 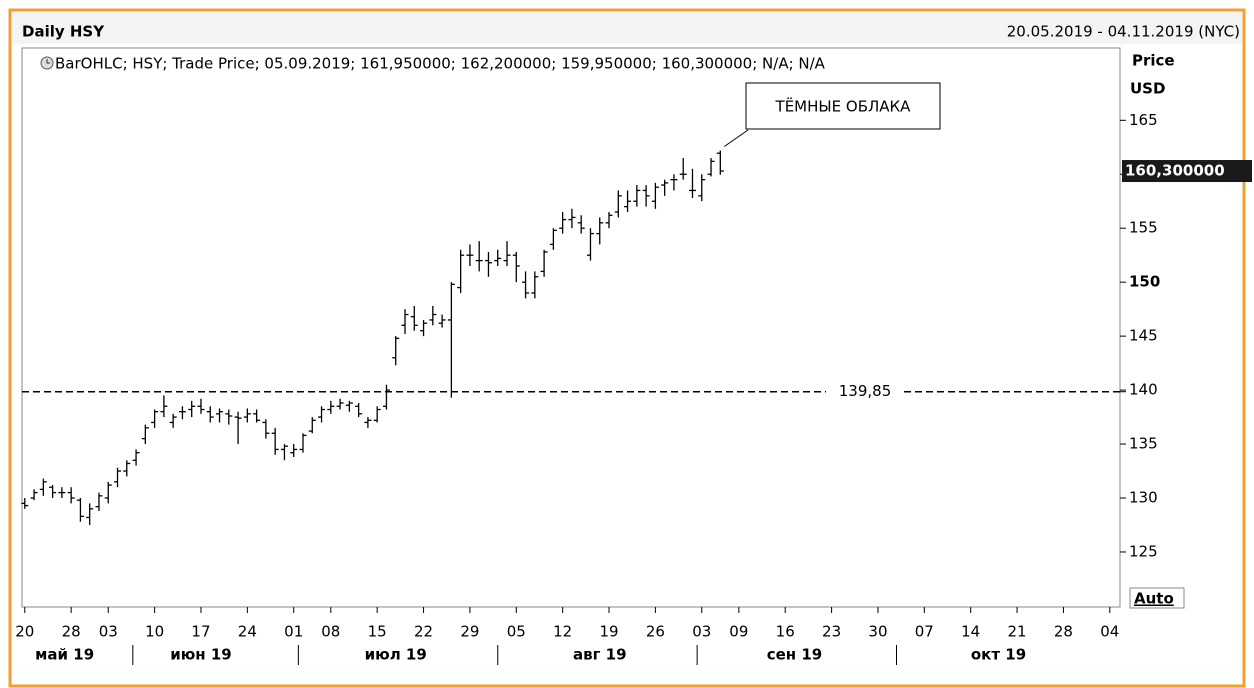 What do you see at coordinates (154, 632) in the screenshot?
I see `x-tick-label: 10` at bounding box center [154, 632].